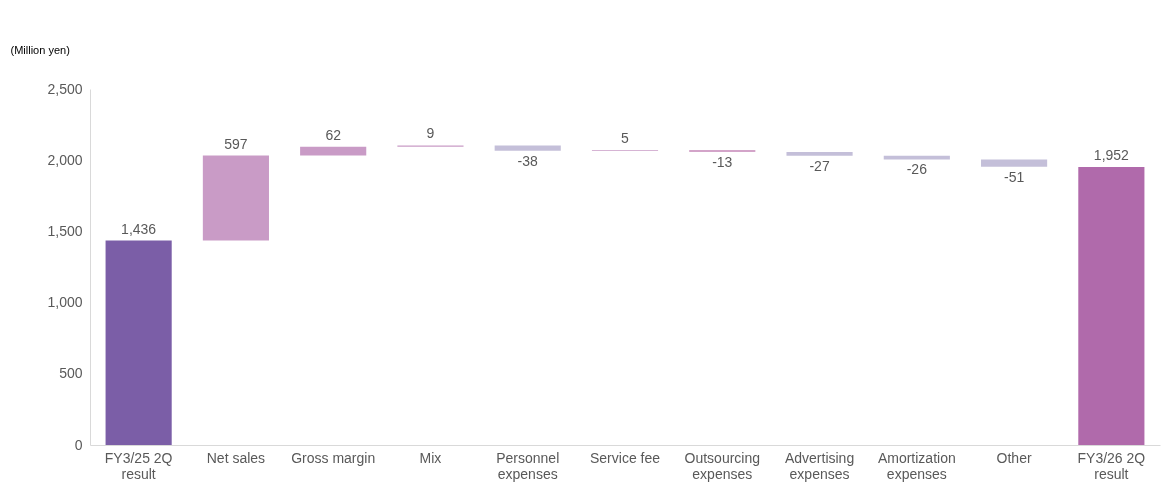 The width and height of the screenshot is (1174, 487). I want to click on data-label: 597, so click(236, 143).